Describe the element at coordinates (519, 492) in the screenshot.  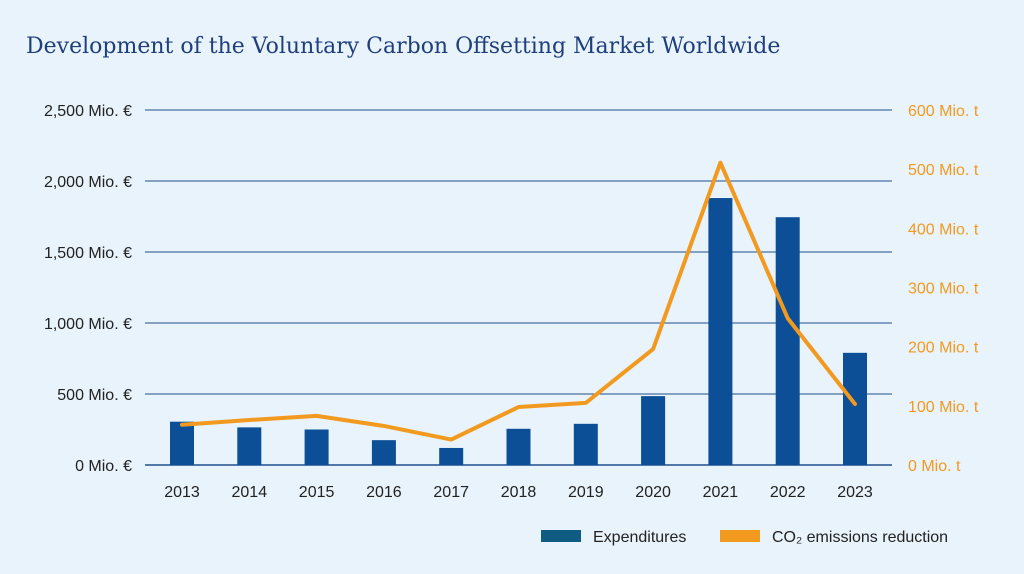
I see `x-tick-label: 2018` at that location.